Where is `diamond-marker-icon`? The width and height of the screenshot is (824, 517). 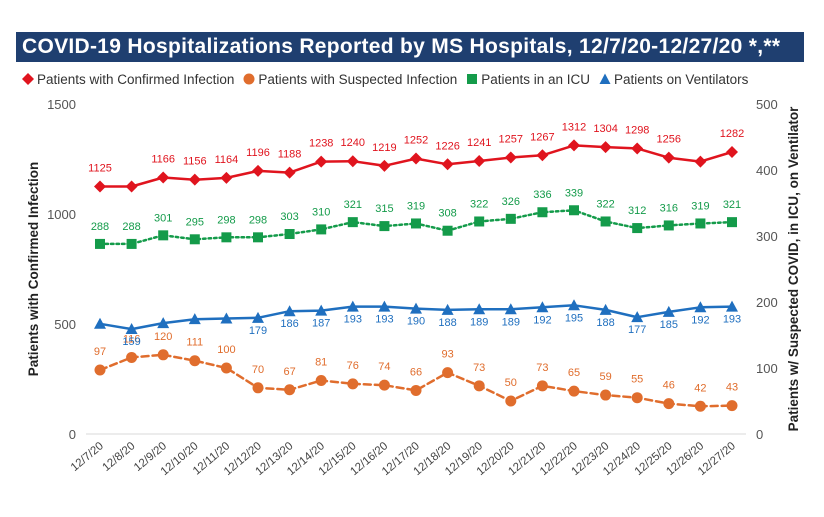 diamond-marker-icon is located at coordinates (28, 79).